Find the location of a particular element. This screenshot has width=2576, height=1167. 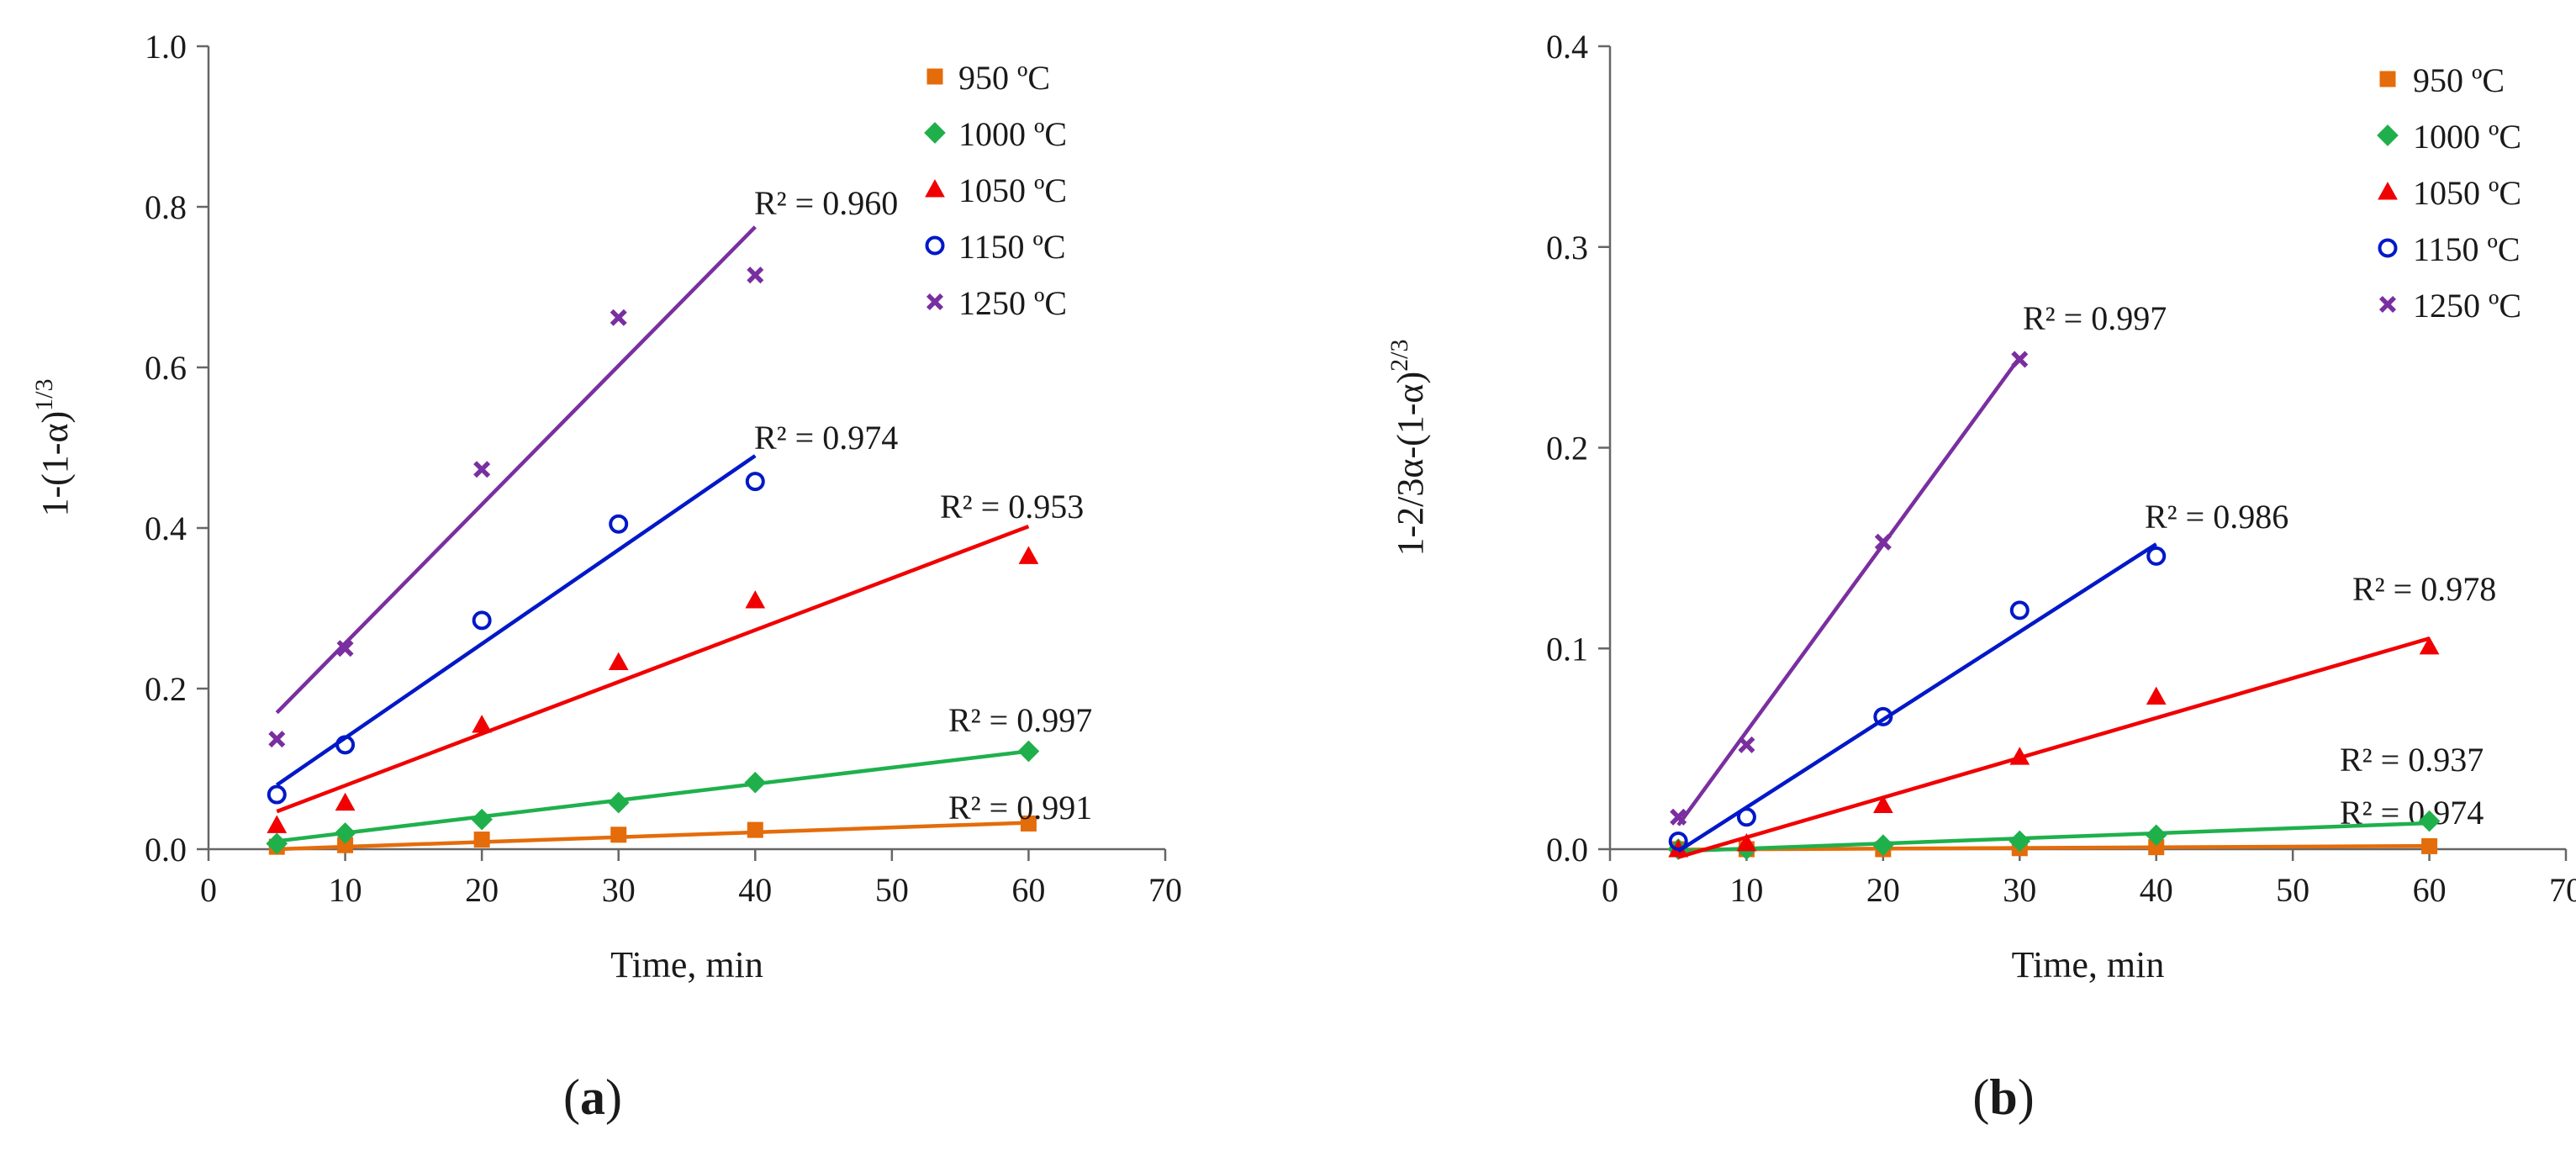

r-squared-label: R² = 0.997 is located at coordinates (1020, 720).